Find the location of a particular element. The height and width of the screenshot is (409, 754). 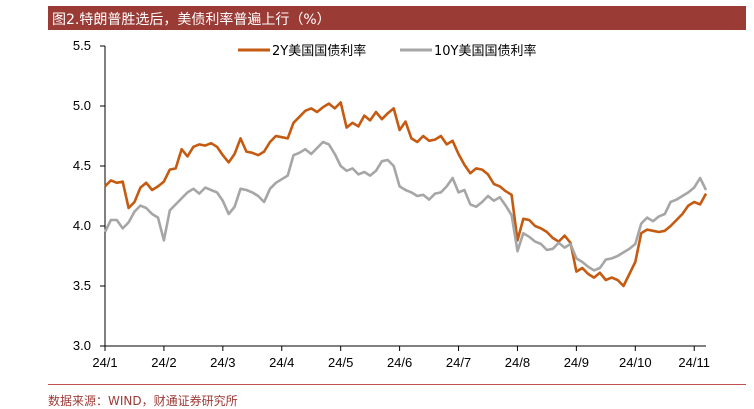

x-tick-label: 24/10 is located at coordinates (635, 362).